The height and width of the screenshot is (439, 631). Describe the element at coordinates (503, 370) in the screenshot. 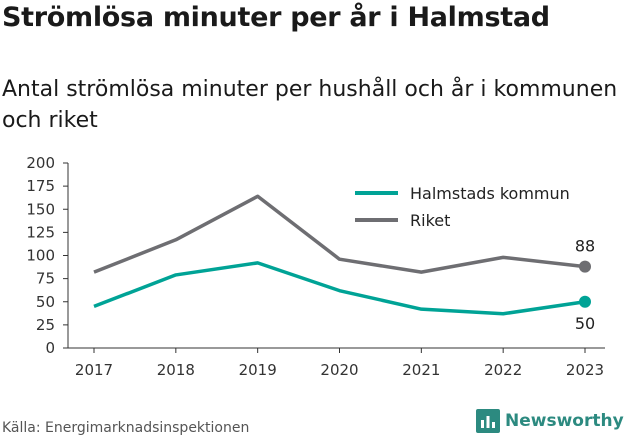

I see `x-tick-label: 2022` at that location.